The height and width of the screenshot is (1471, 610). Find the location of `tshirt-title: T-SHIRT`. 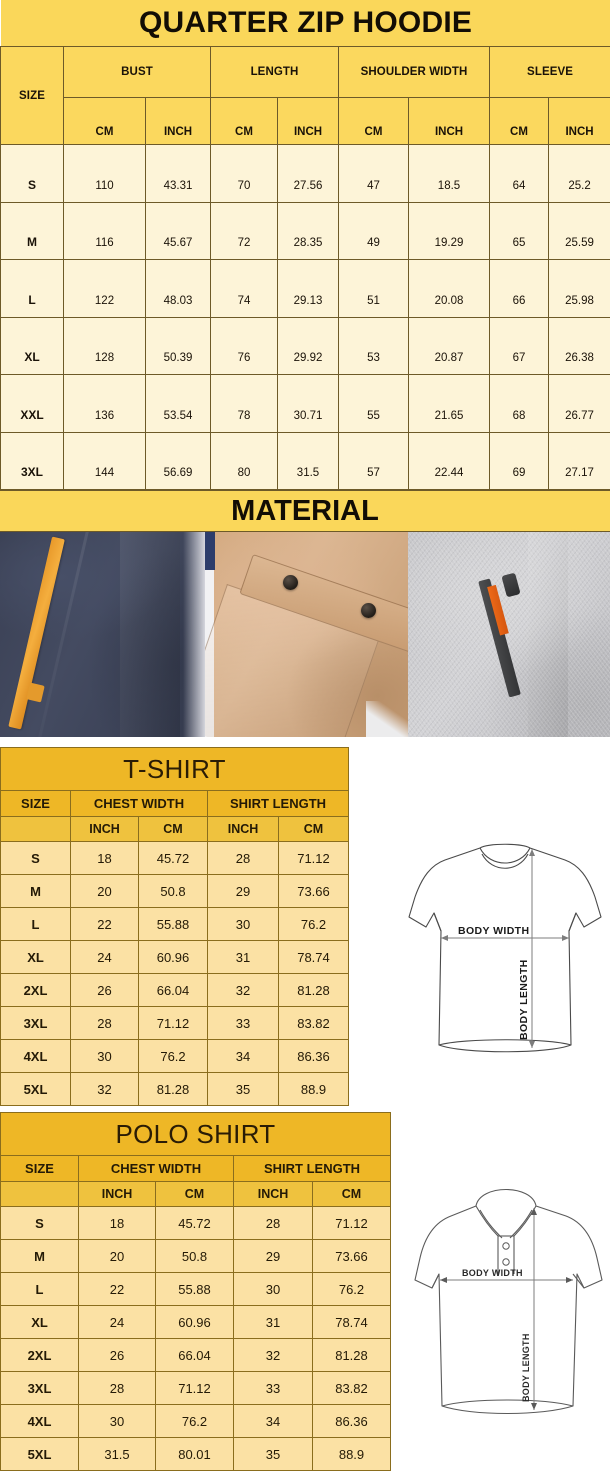

tshirt-title: T-SHIRT is located at coordinates (175, 769).